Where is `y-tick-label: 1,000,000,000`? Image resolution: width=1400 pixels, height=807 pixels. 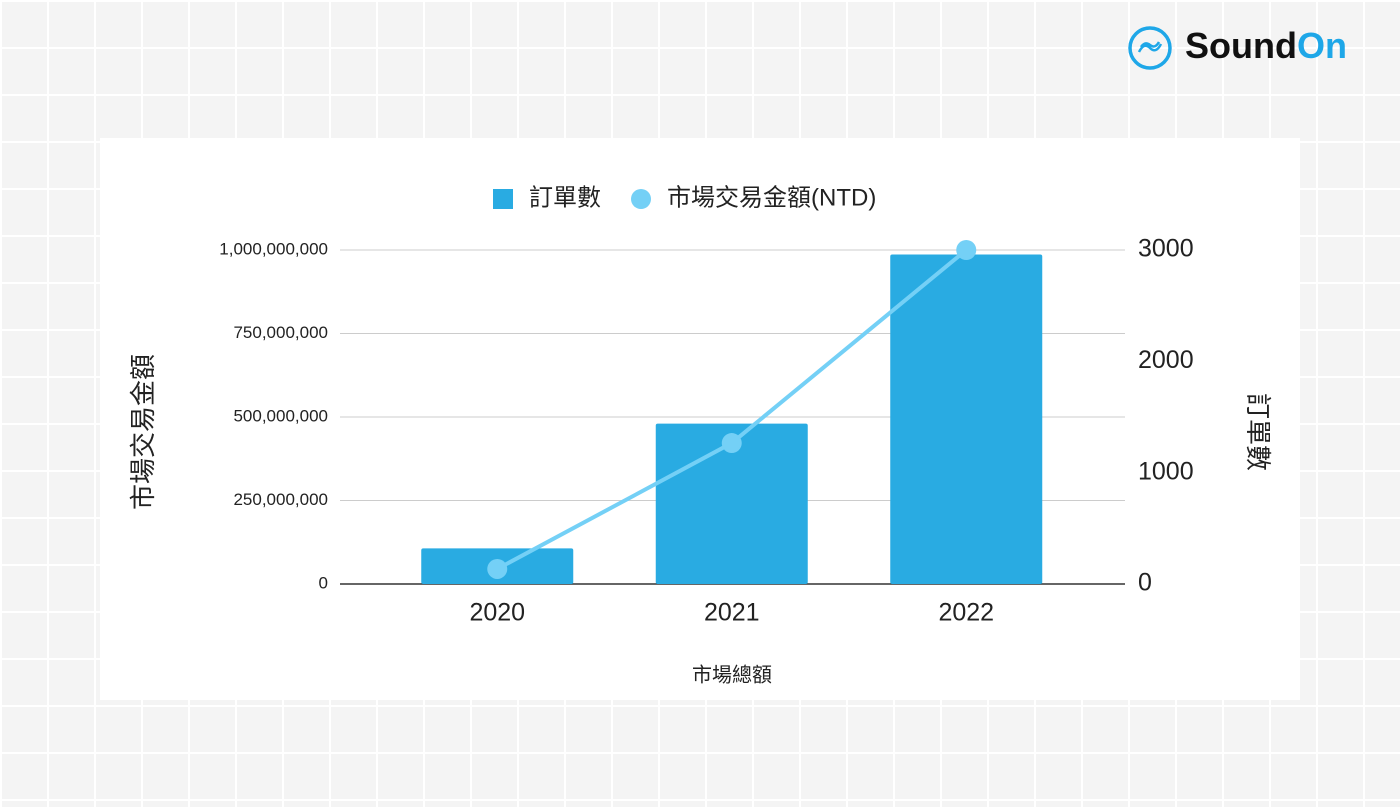
y-tick-label: 1,000,000,000 is located at coordinates (273, 248).